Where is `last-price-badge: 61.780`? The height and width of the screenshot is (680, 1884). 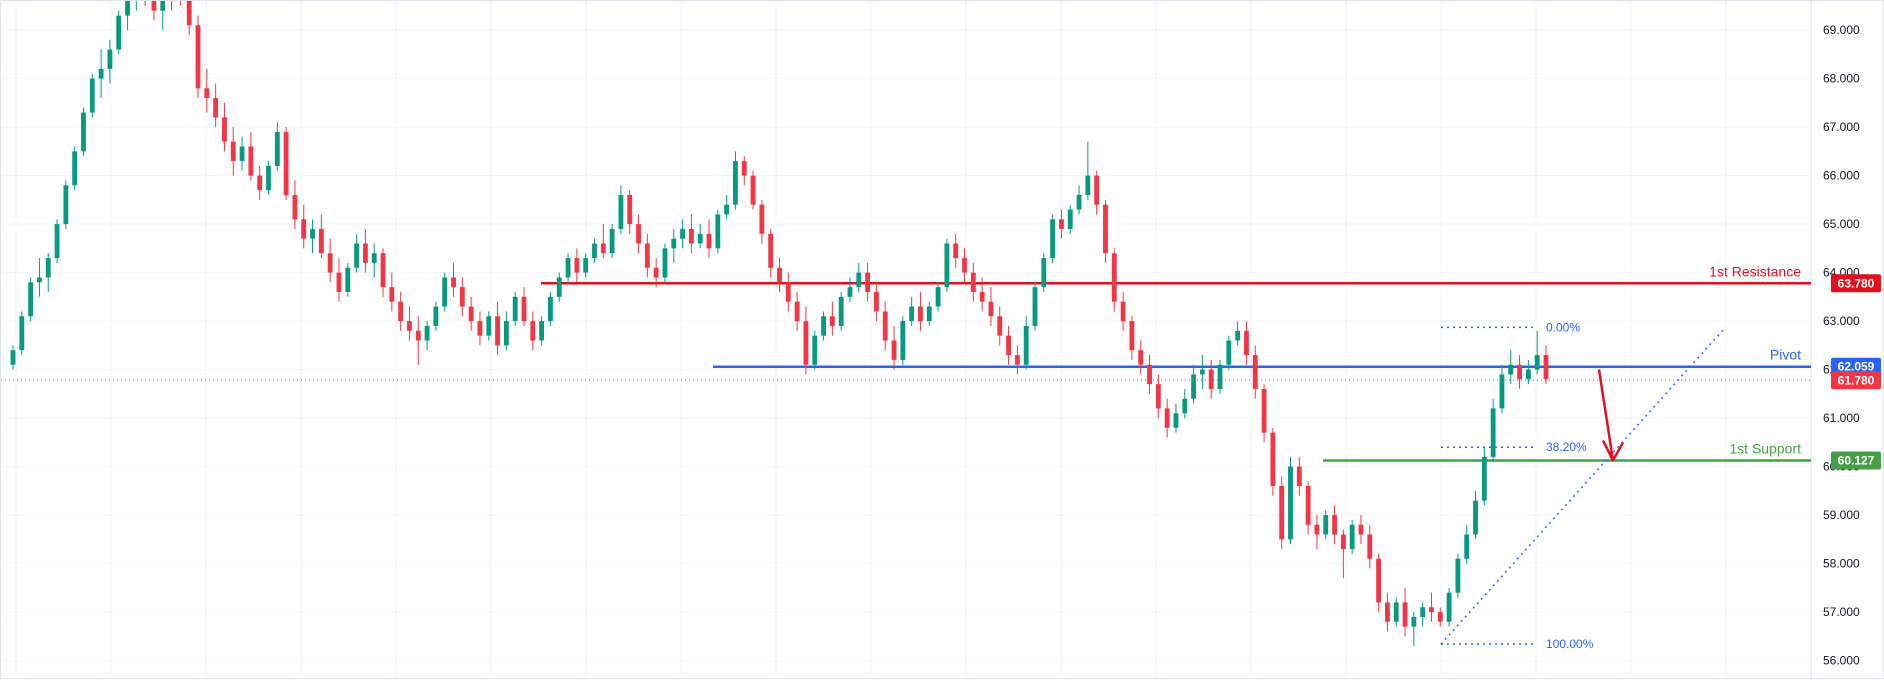 last-price-badge: 61.780 is located at coordinates (1856, 380).